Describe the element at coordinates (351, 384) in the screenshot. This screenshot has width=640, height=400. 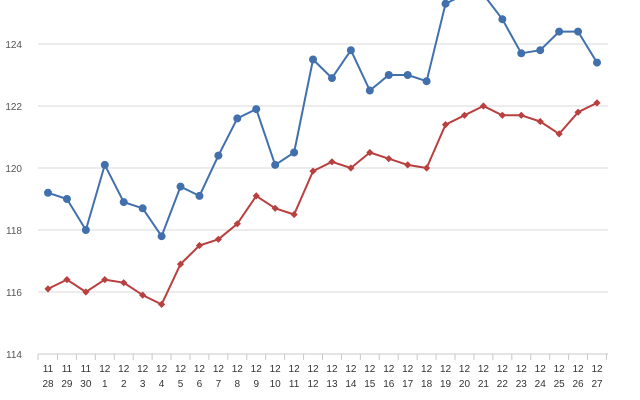
I see `x-tick-label-day: 14` at that location.